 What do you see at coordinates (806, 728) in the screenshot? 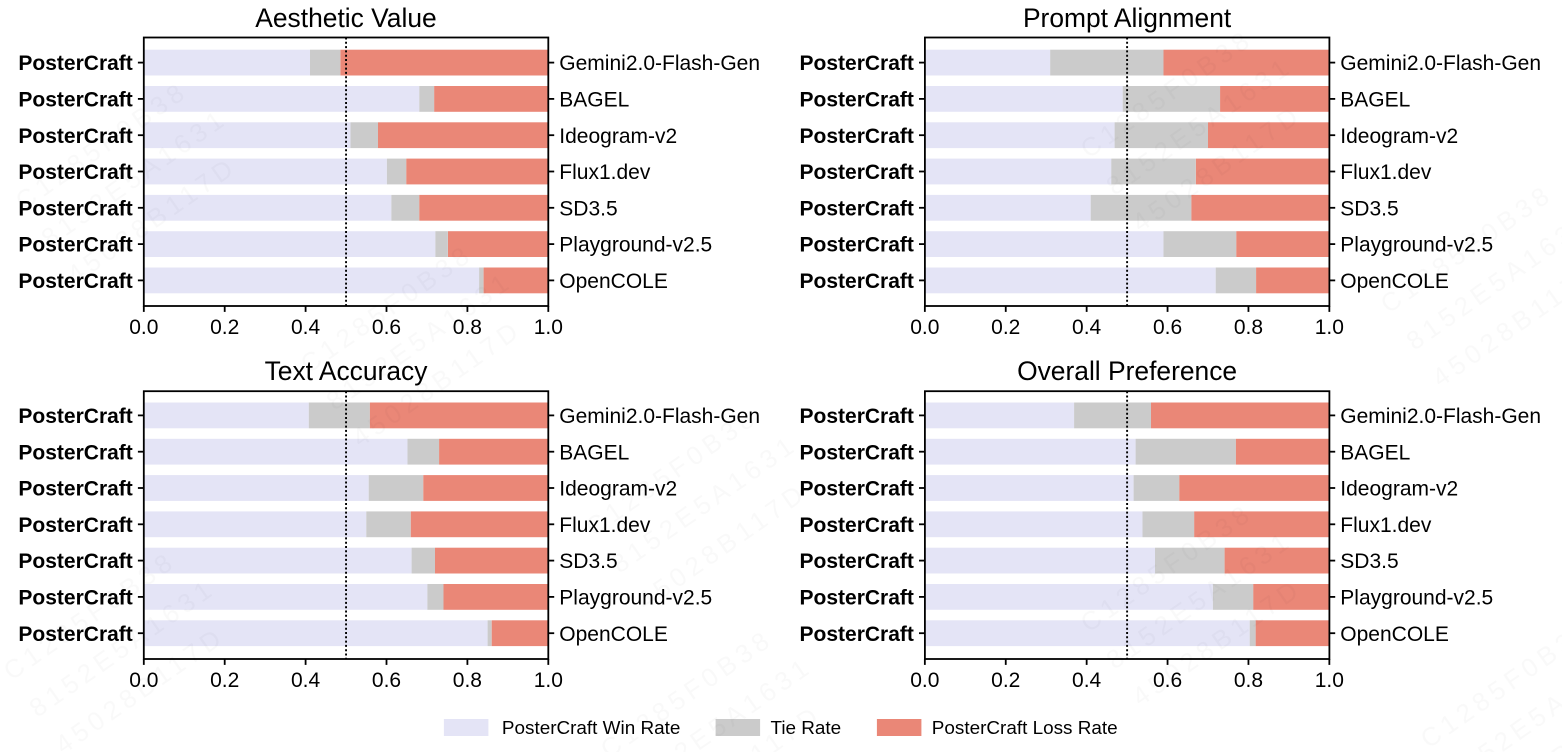
I see `svg-text: Tie Rate` at bounding box center [806, 728].